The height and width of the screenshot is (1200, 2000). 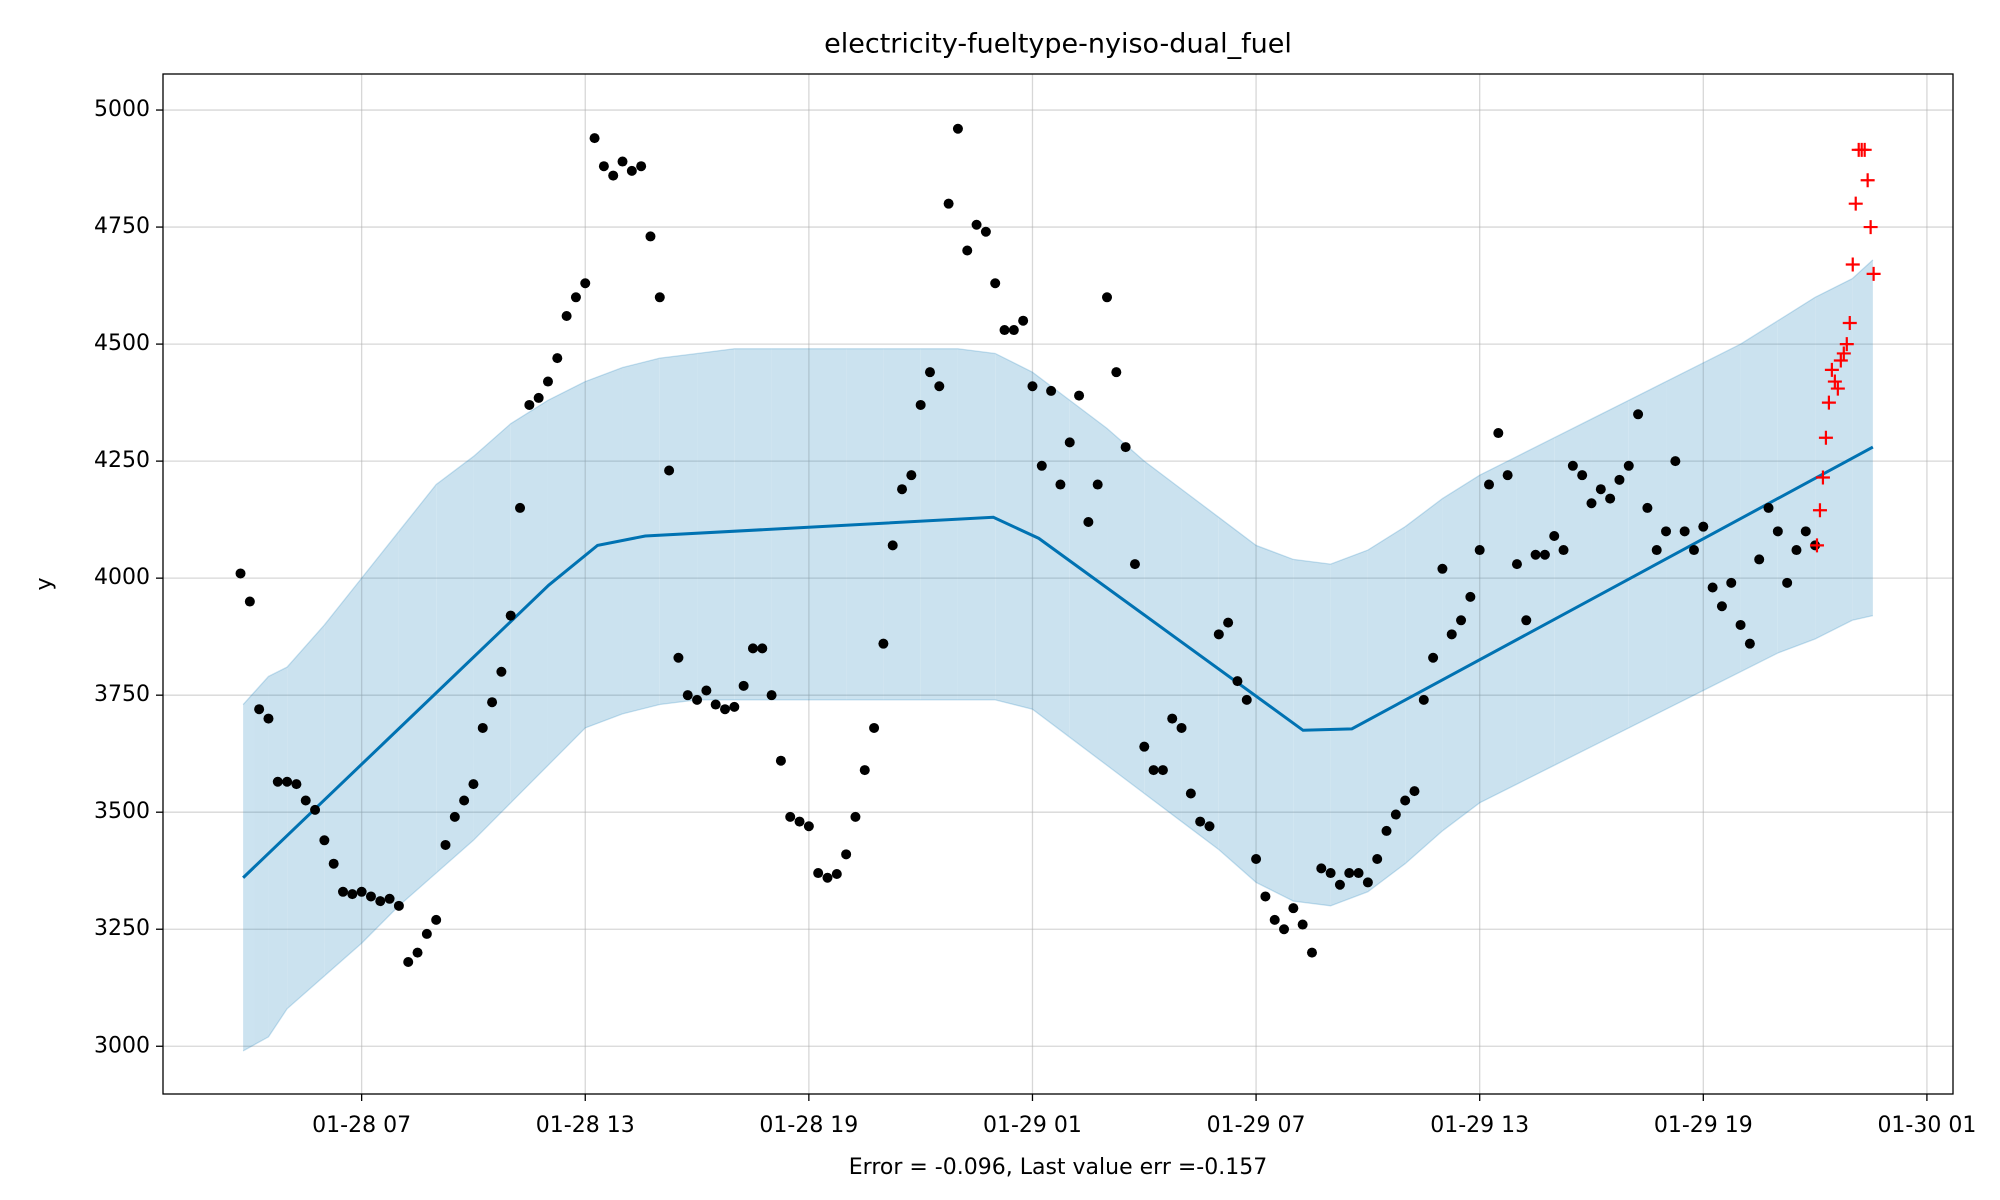 I want to click on chart-title: electricity-fueltype-nyiso-dual_fuel, so click(x=1058, y=44).